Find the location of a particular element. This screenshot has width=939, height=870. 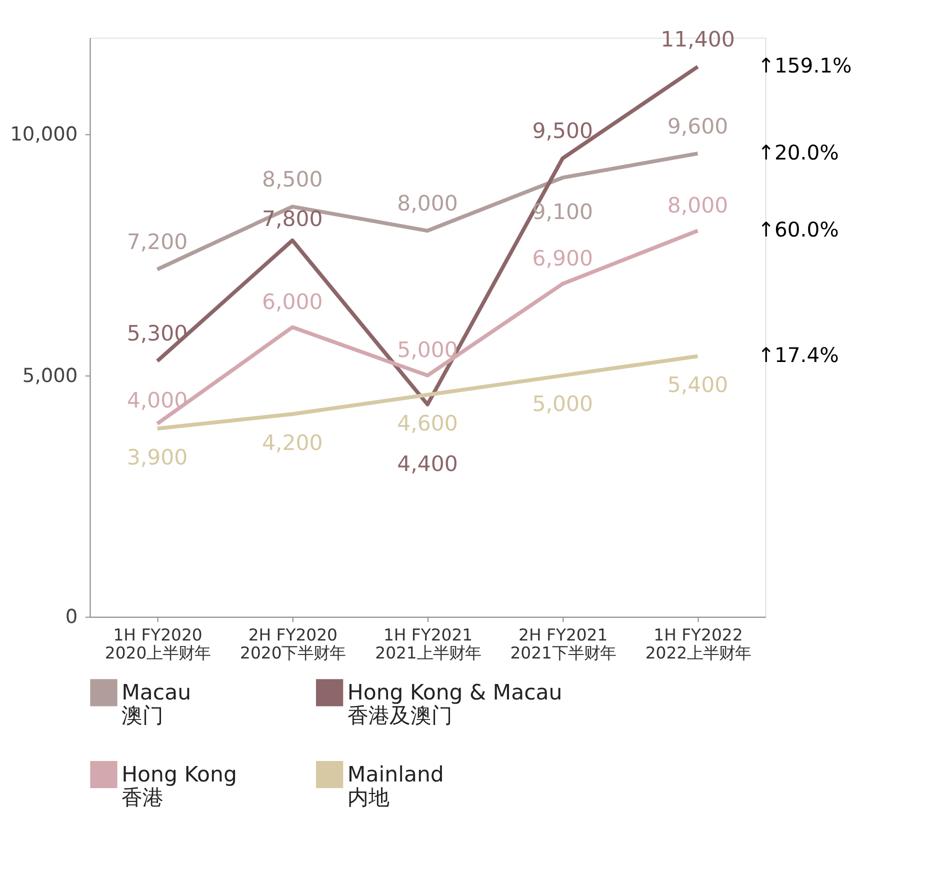

data-label: 5,400 is located at coordinates (697, 385).